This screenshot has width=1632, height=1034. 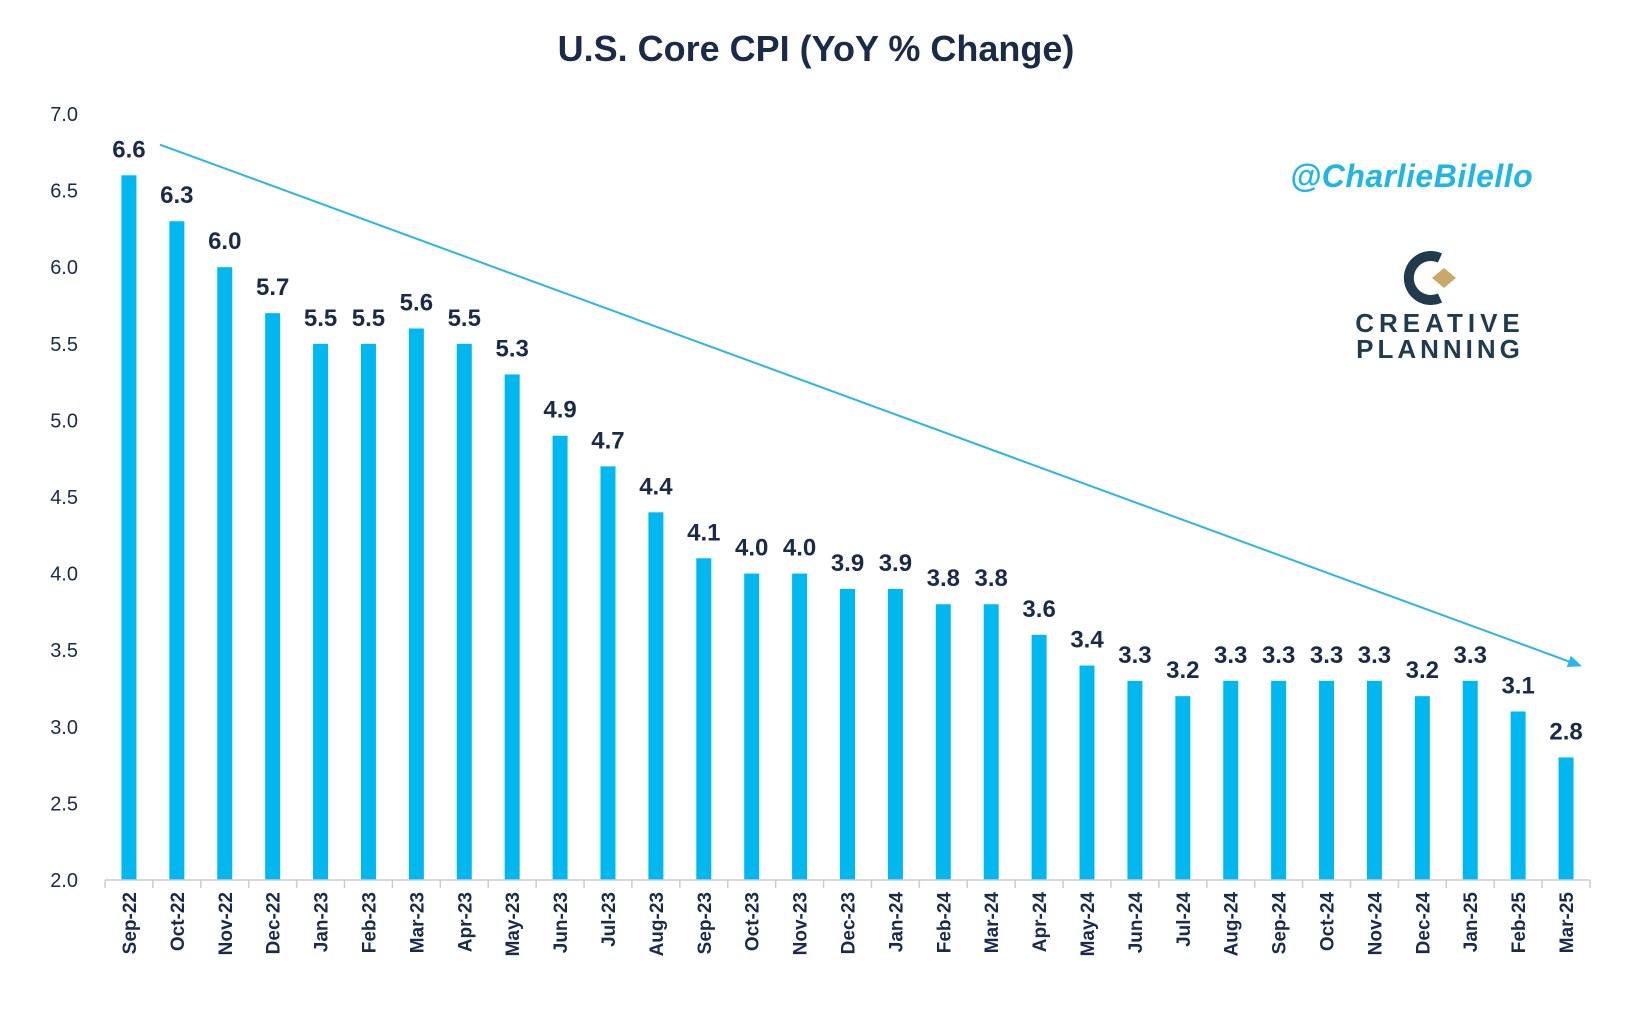 I want to click on x-tick-label: Feb-23, so click(x=369, y=922).